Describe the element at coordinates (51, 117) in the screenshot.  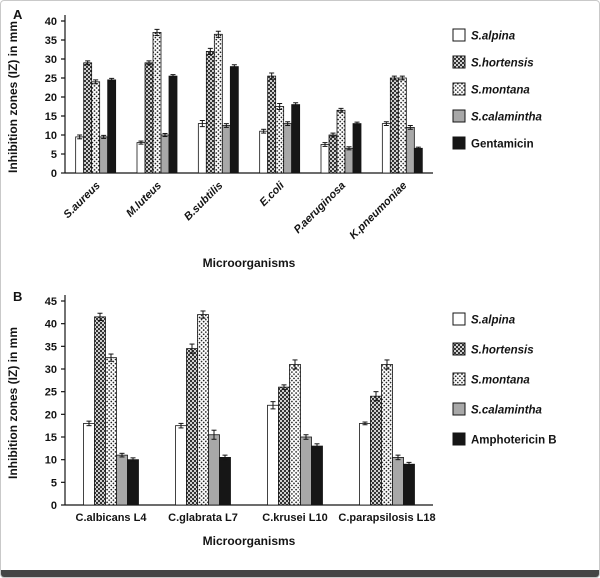
I see `y-tick-label: 15` at that location.